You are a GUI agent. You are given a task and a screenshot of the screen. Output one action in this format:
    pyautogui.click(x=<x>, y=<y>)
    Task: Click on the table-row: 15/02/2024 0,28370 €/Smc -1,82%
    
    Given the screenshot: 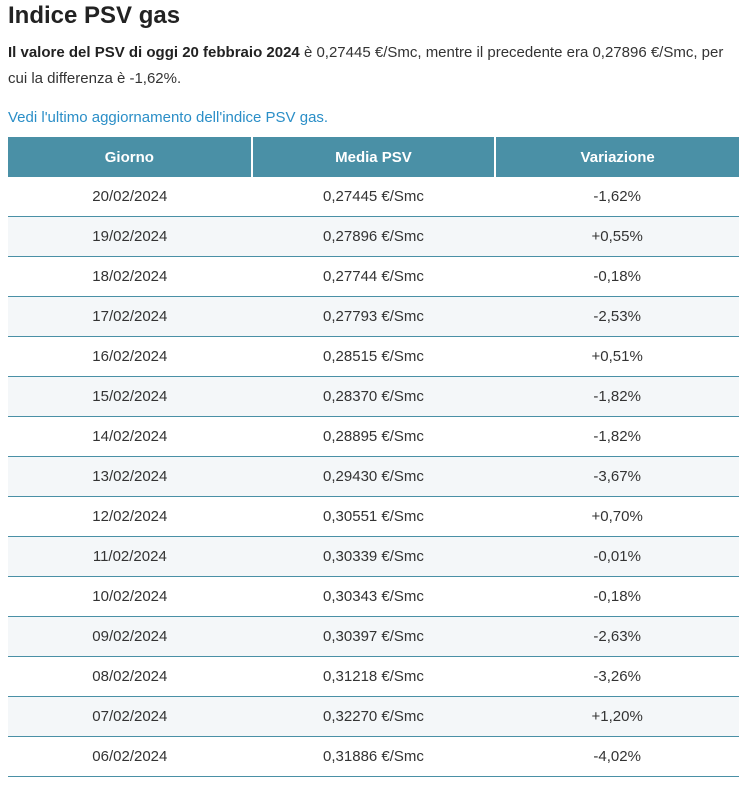 What is the action you would take?
    pyautogui.click(x=373, y=396)
    